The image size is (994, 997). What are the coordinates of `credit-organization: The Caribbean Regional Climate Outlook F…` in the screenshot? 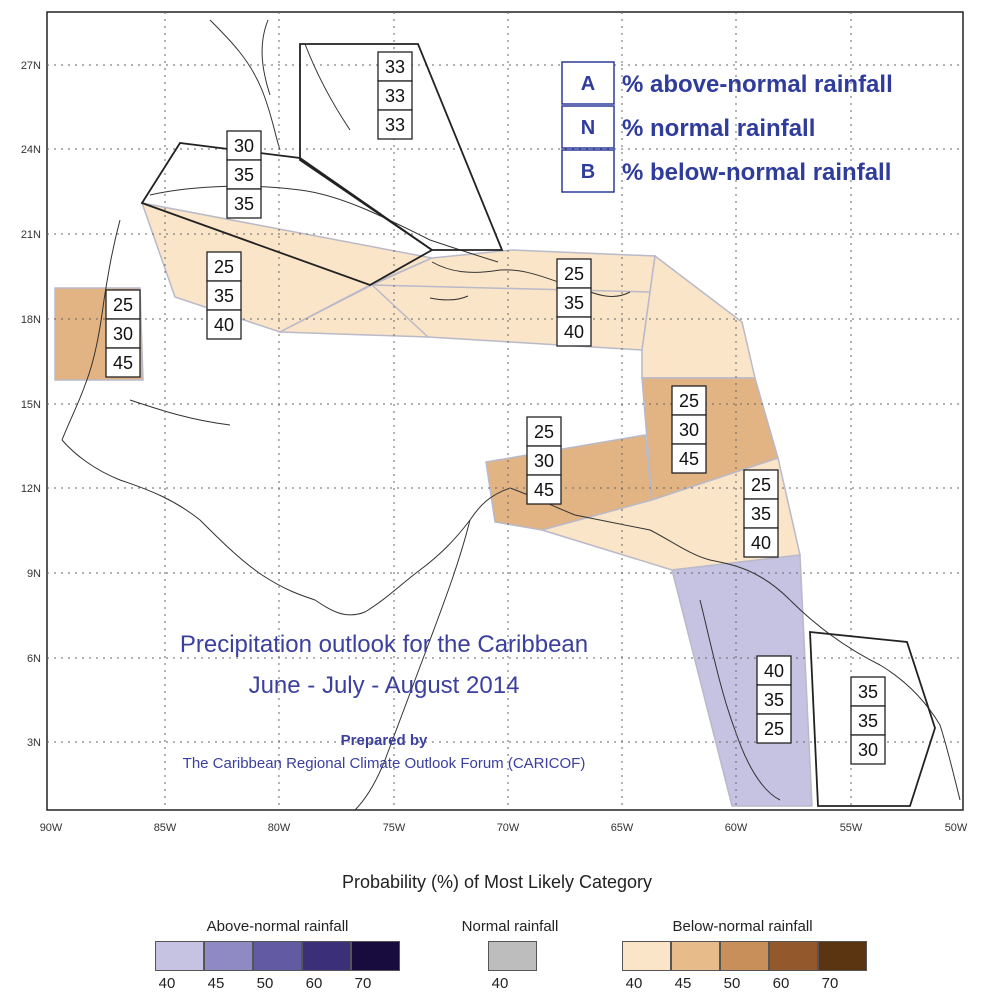 It's located at (384, 763).